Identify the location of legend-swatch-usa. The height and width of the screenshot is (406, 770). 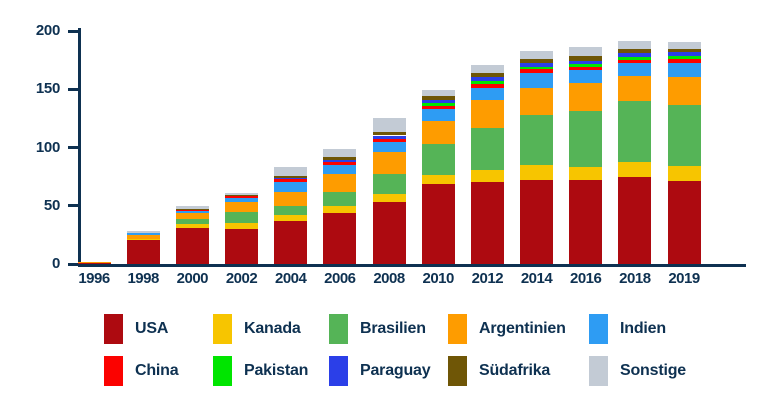
(113, 329).